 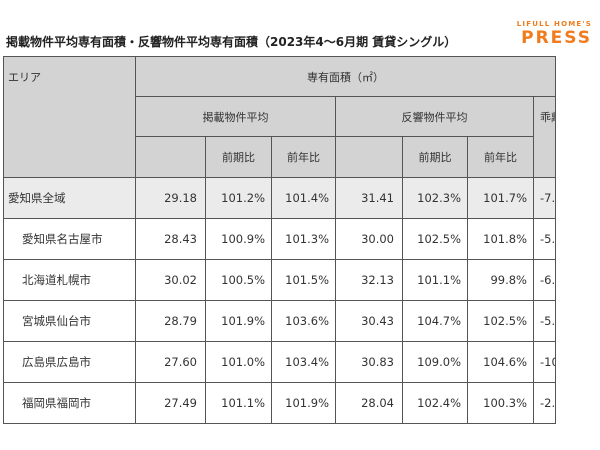 What do you see at coordinates (303, 321) in the screenshot?
I see `listing-yoy-value: 103.6%` at bounding box center [303, 321].